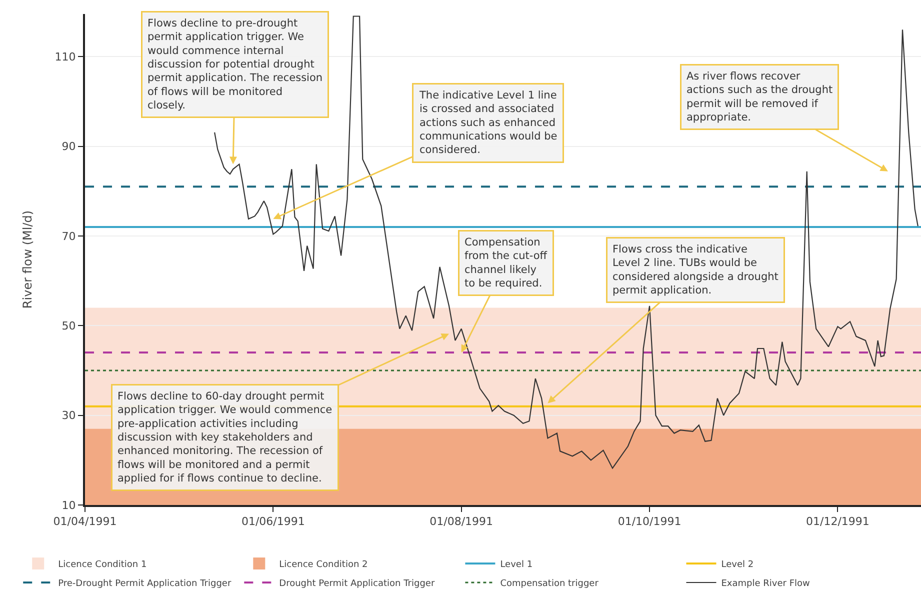  What do you see at coordinates (506, 263) in the screenshot?
I see `annotation: Compensation from the cut-off channel likely to be required.` at bounding box center [506, 263].